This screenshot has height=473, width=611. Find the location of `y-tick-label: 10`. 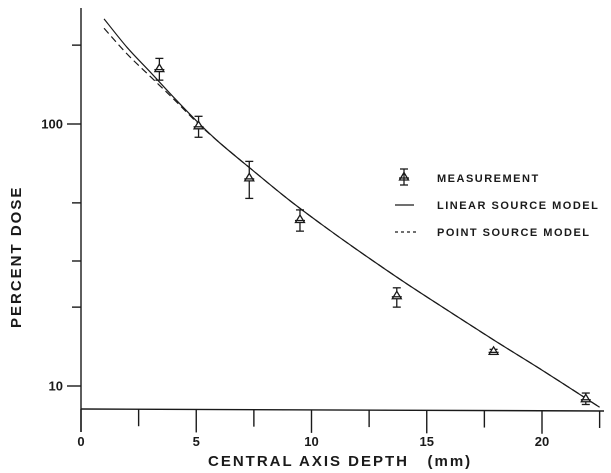

y-tick-label: 10 is located at coordinates (56, 386).